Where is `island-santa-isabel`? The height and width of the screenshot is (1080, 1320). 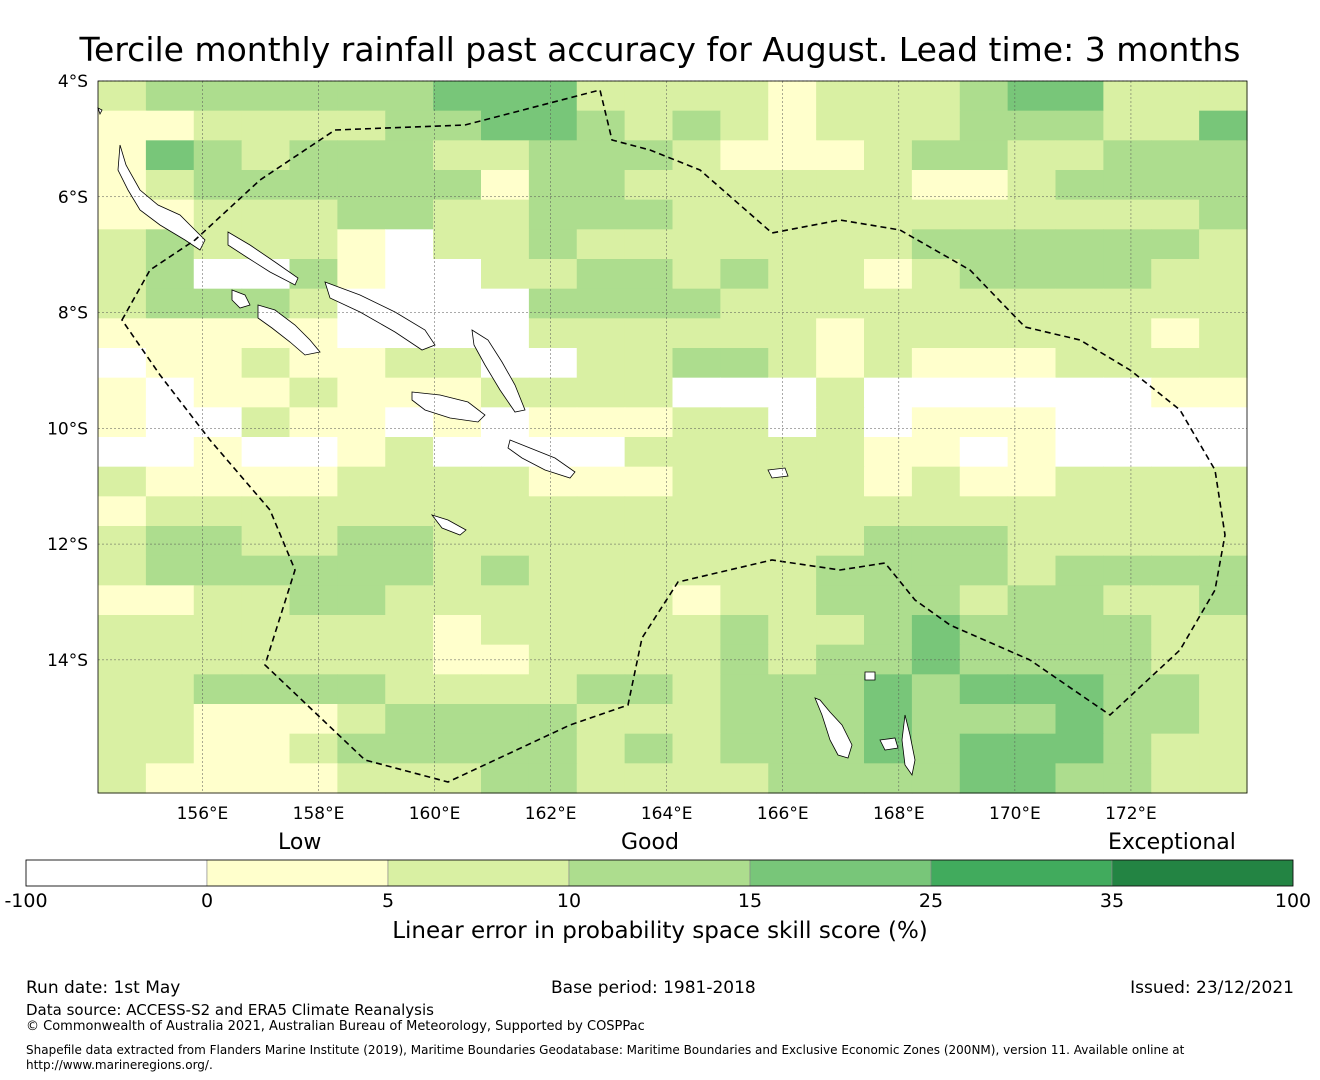 island-santa-isabel is located at coordinates (380, 316).